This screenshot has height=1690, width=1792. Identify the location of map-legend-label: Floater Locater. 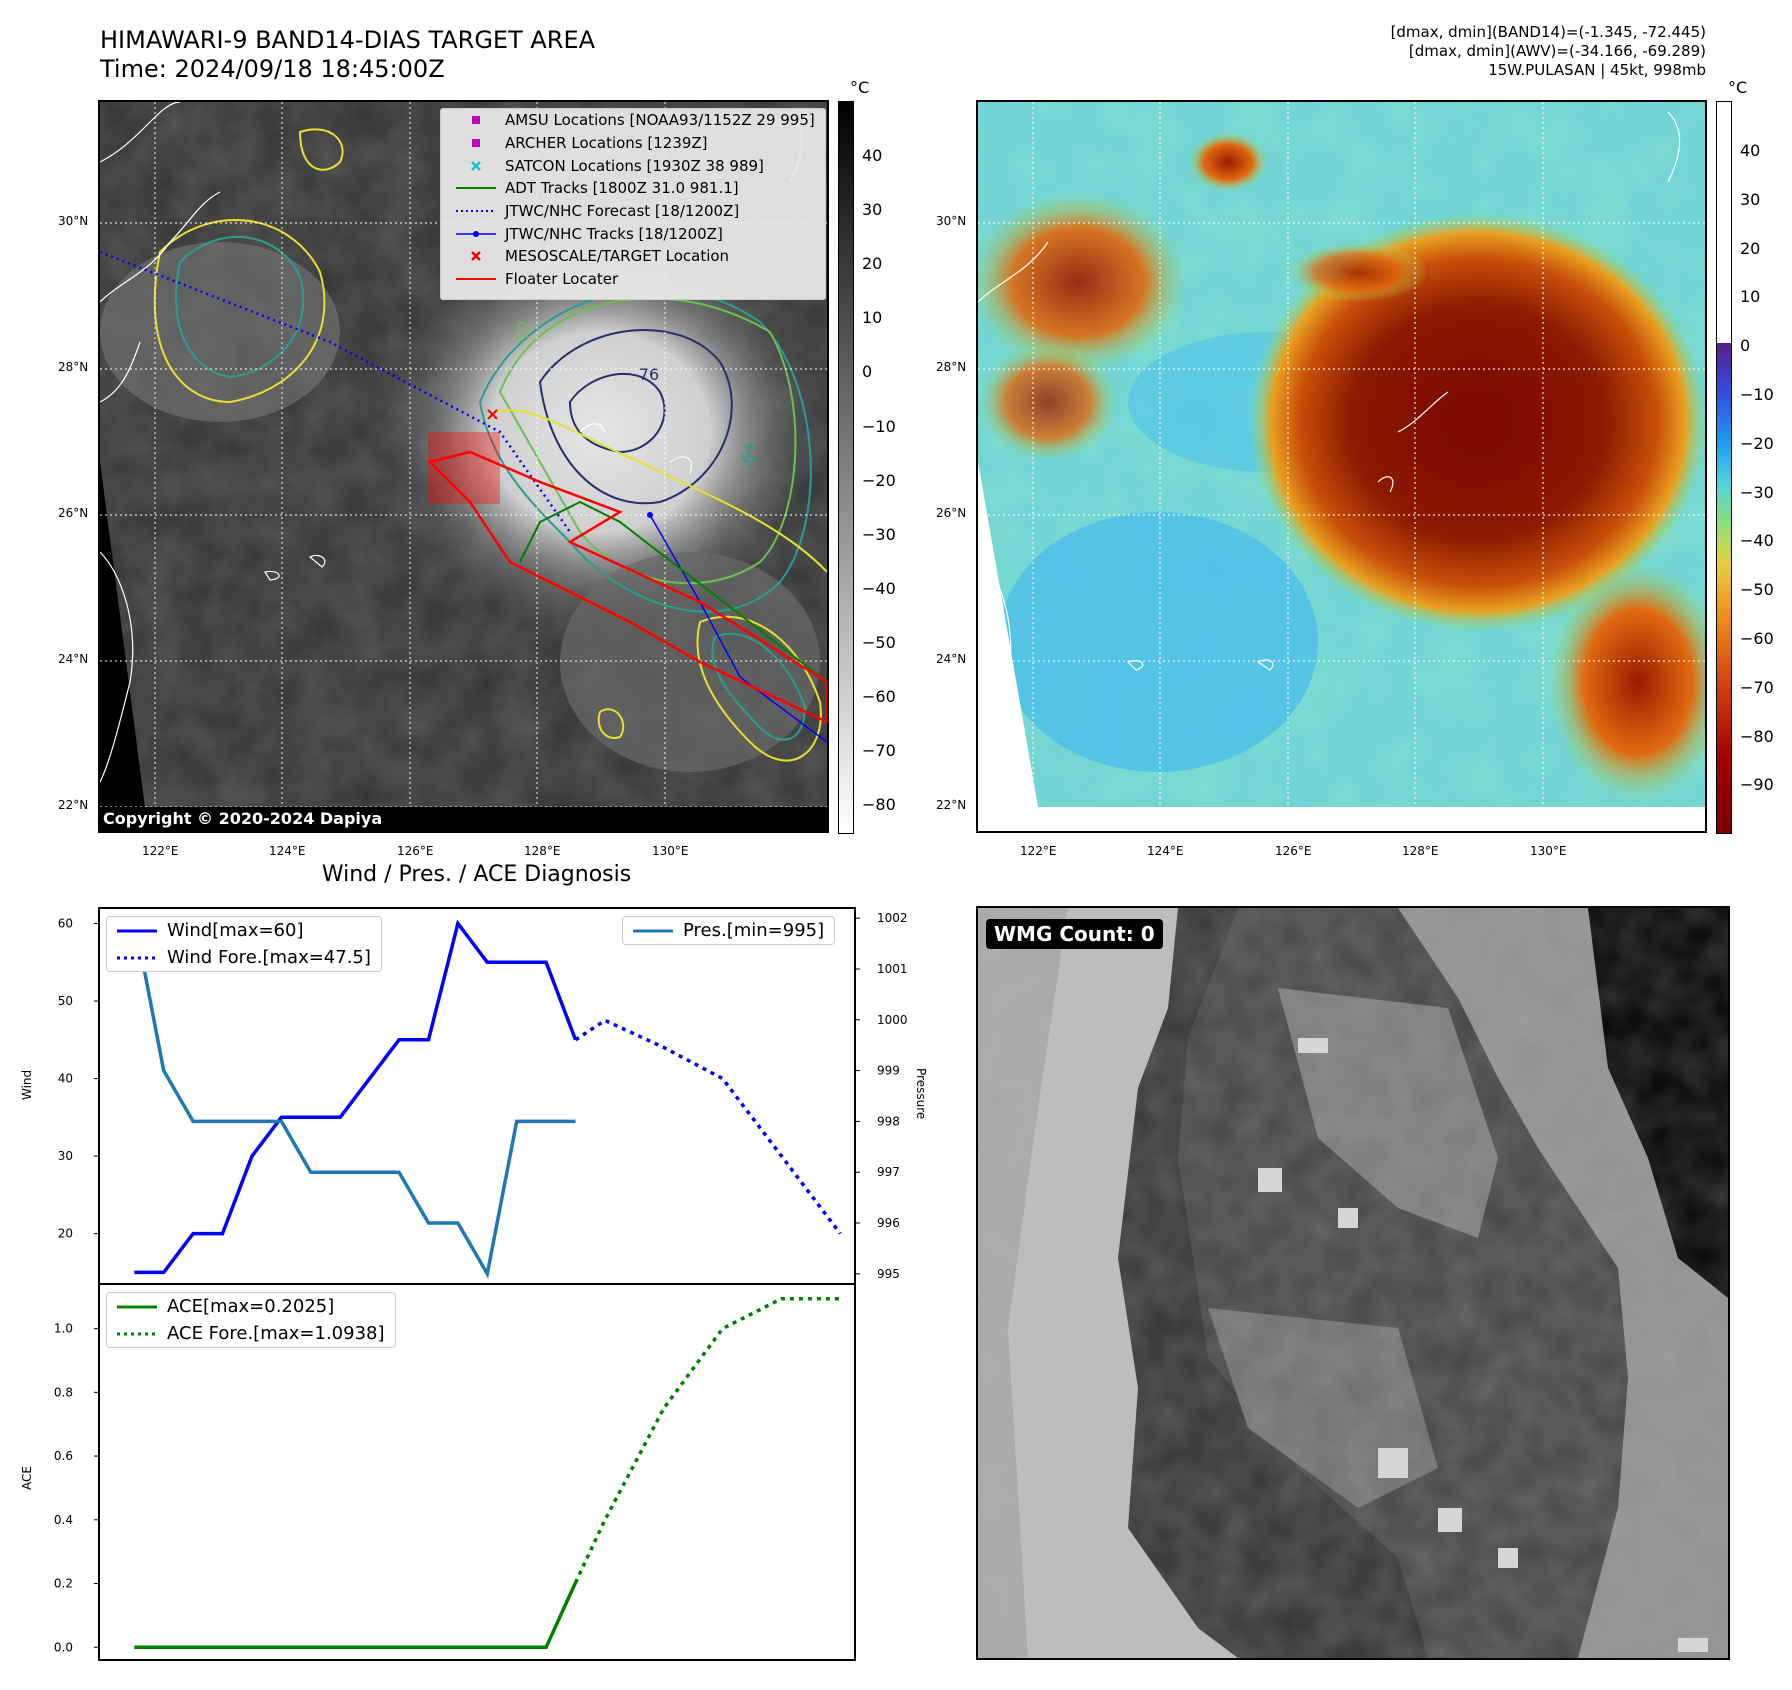
(562, 279).